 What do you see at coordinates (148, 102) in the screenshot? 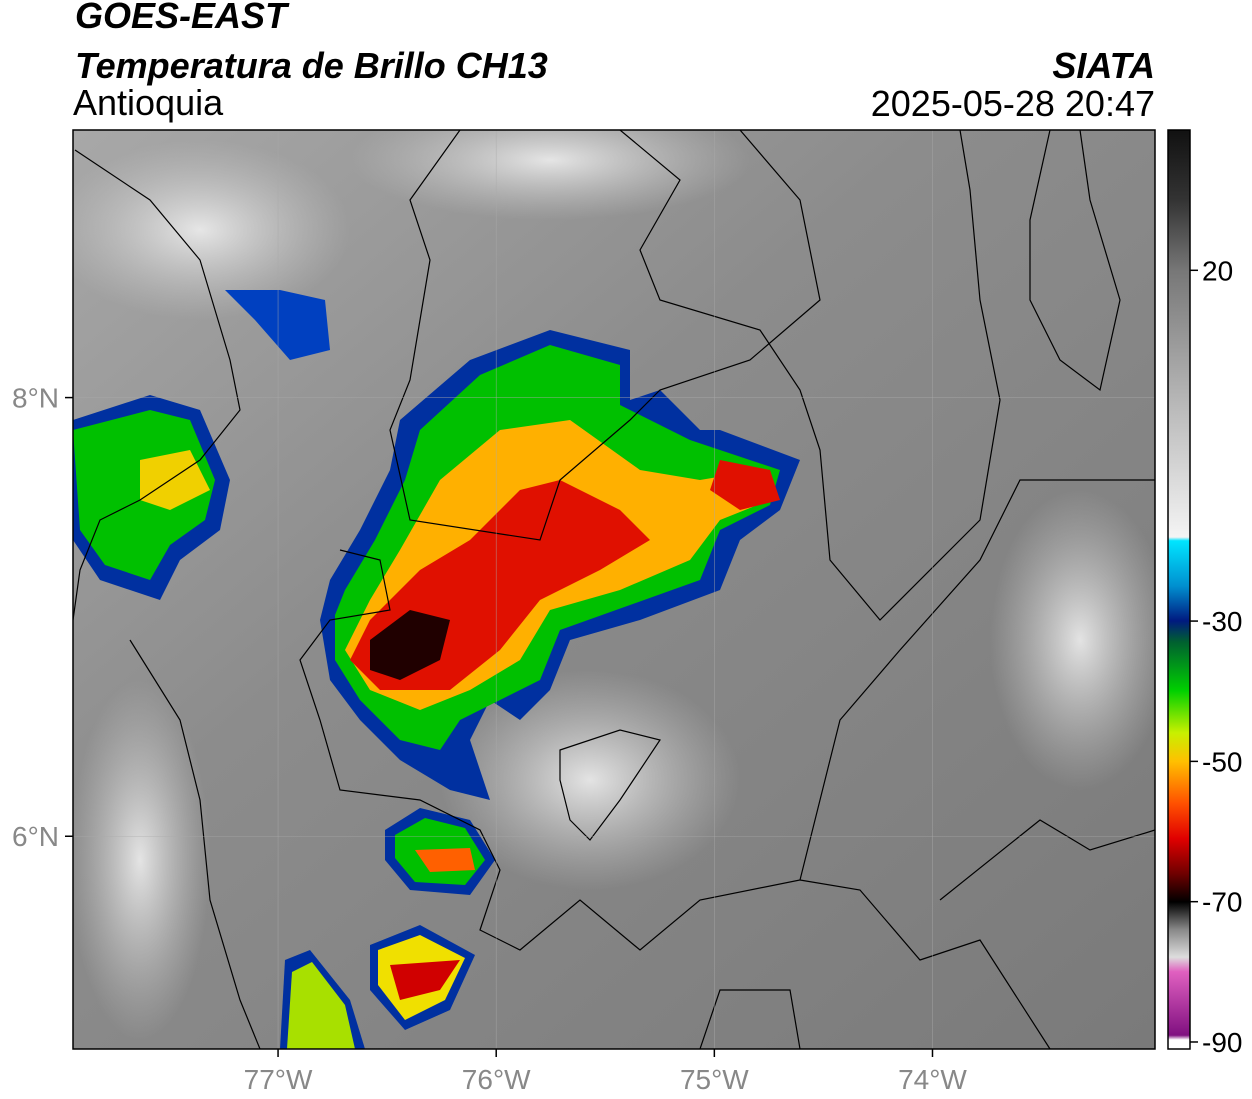
I see `region: Antioquia` at bounding box center [148, 102].